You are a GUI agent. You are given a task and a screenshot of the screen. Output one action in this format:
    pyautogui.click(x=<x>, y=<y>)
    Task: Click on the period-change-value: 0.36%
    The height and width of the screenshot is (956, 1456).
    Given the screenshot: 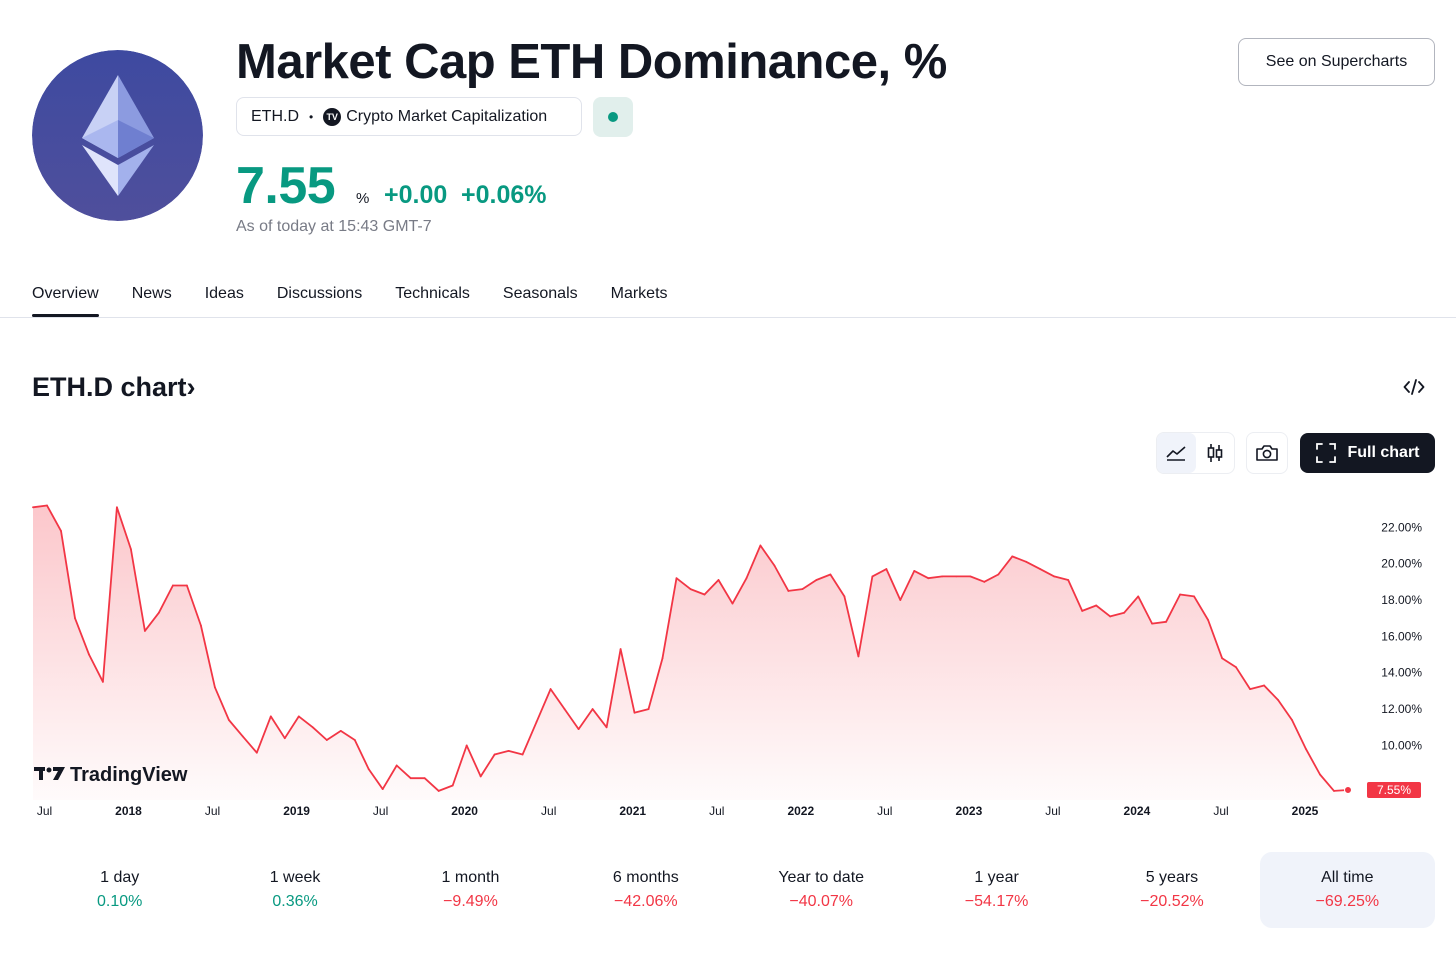 What is the action you would take?
    pyautogui.click(x=295, y=901)
    